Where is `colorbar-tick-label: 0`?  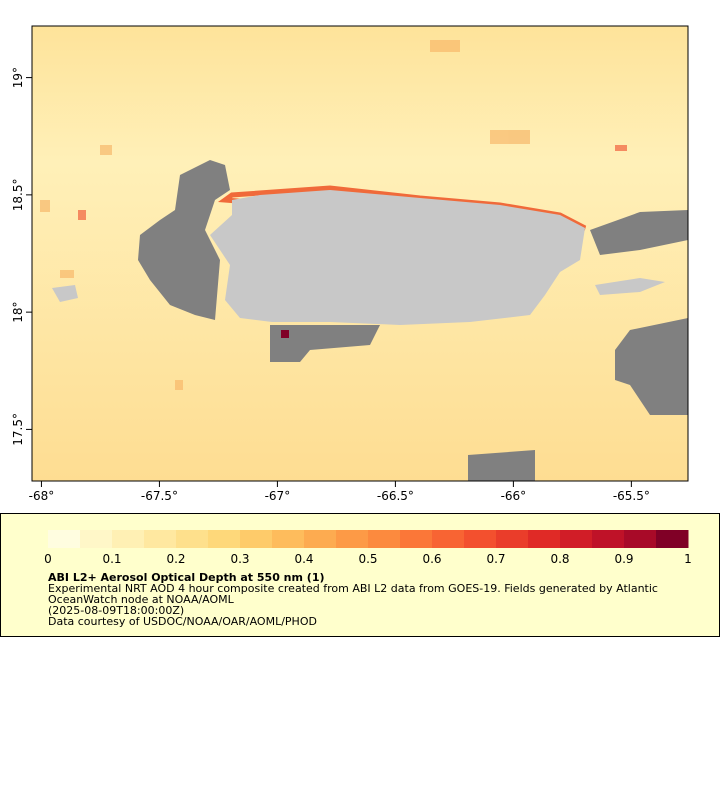 colorbar-tick-label: 0 is located at coordinates (48, 559).